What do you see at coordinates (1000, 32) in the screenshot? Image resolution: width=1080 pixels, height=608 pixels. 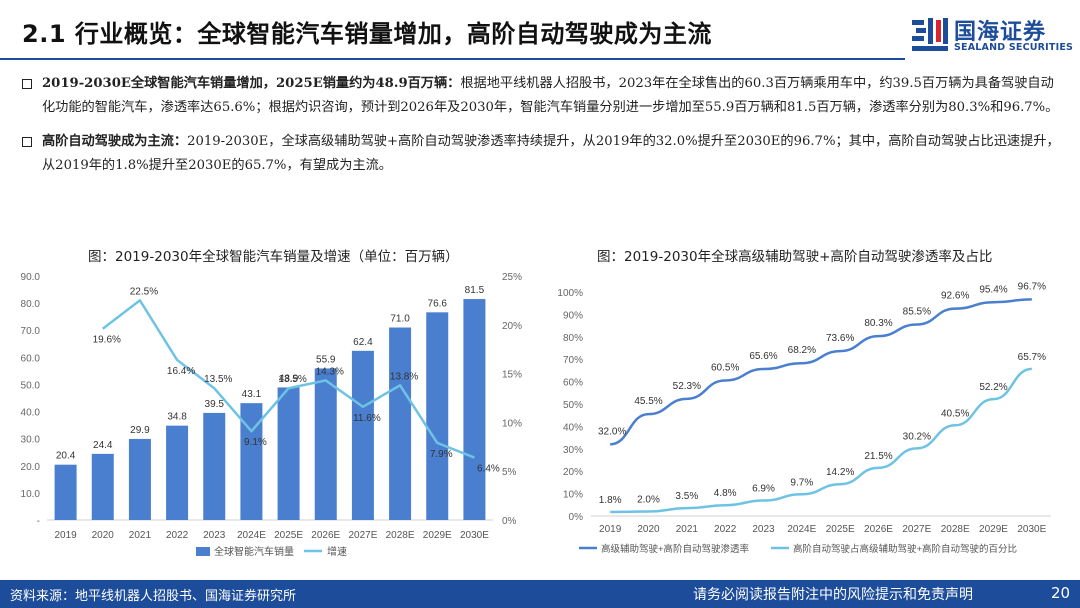 I see `logo-text-cn: 国海证券` at bounding box center [1000, 32].